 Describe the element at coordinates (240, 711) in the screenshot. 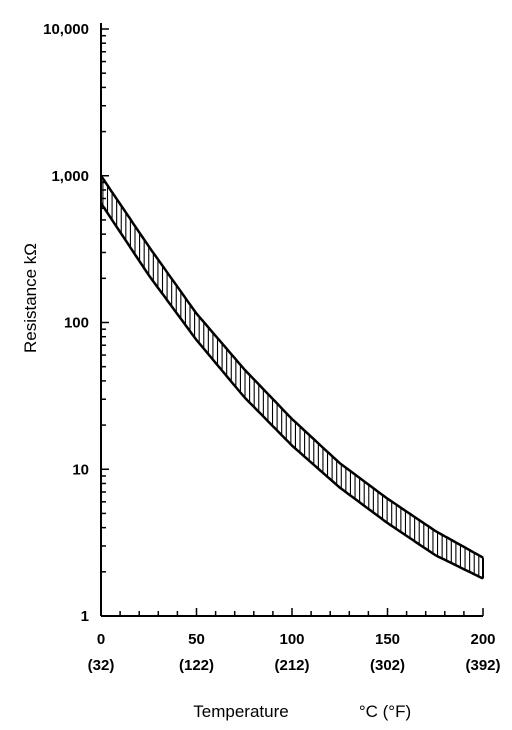

I see `x-axis-title: Temperature` at that location.